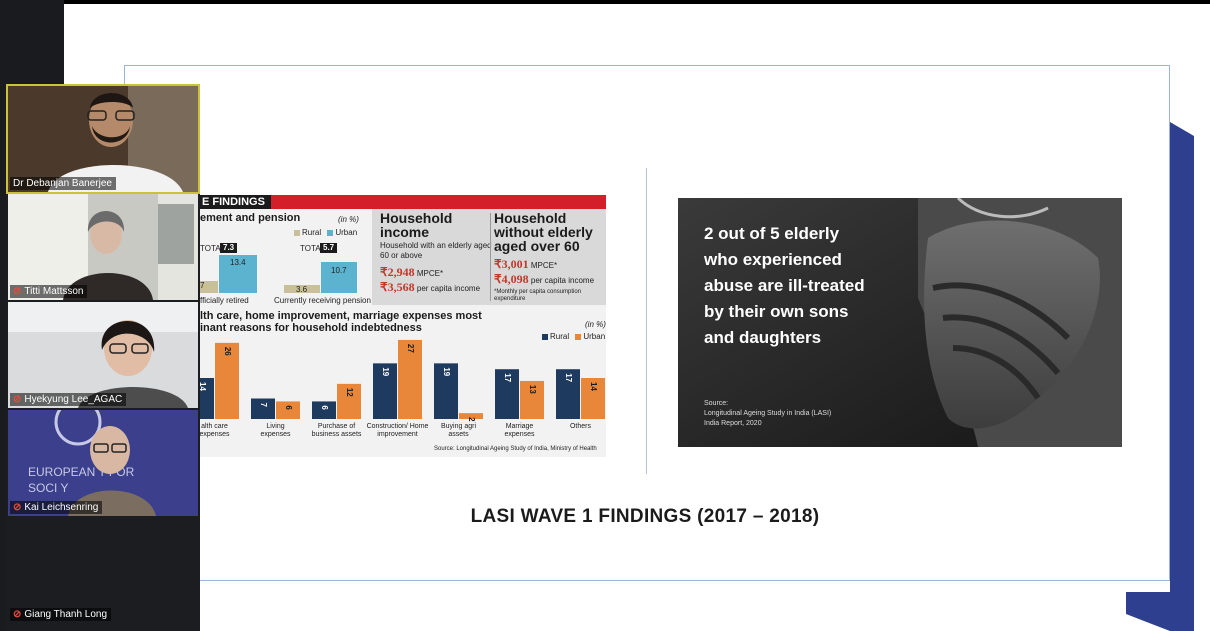  I want to click on category-label: assets, so click(458, 434).